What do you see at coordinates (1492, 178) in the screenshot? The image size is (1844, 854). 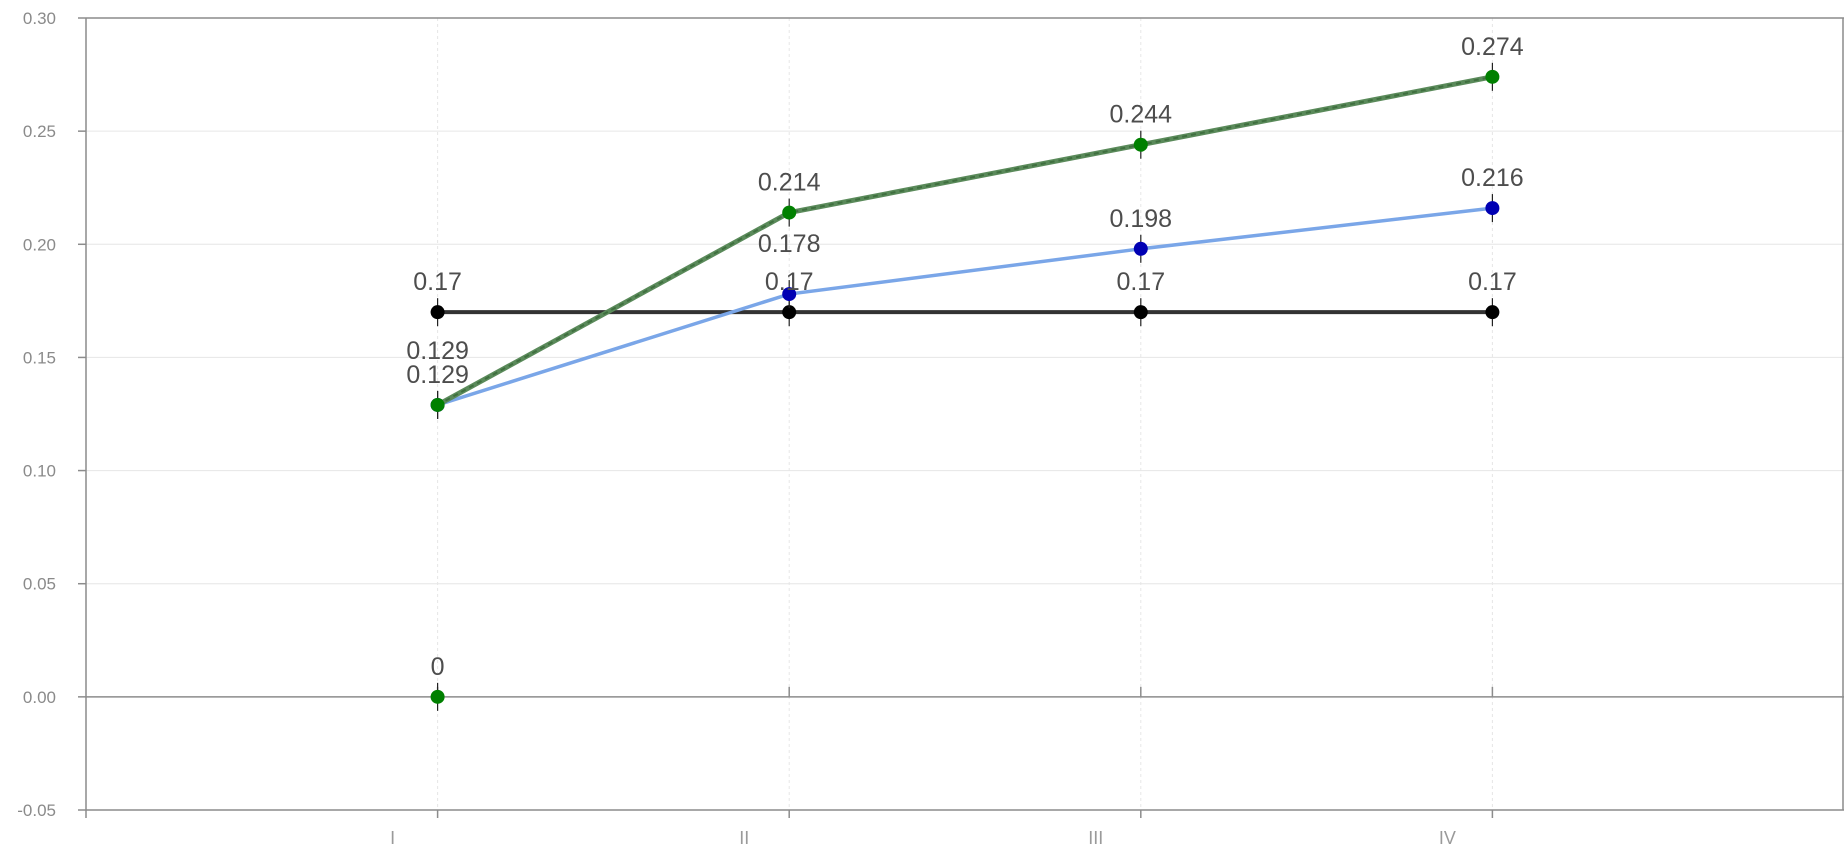 I see `data-label: 0.216` at bounding box center [1492, 178].